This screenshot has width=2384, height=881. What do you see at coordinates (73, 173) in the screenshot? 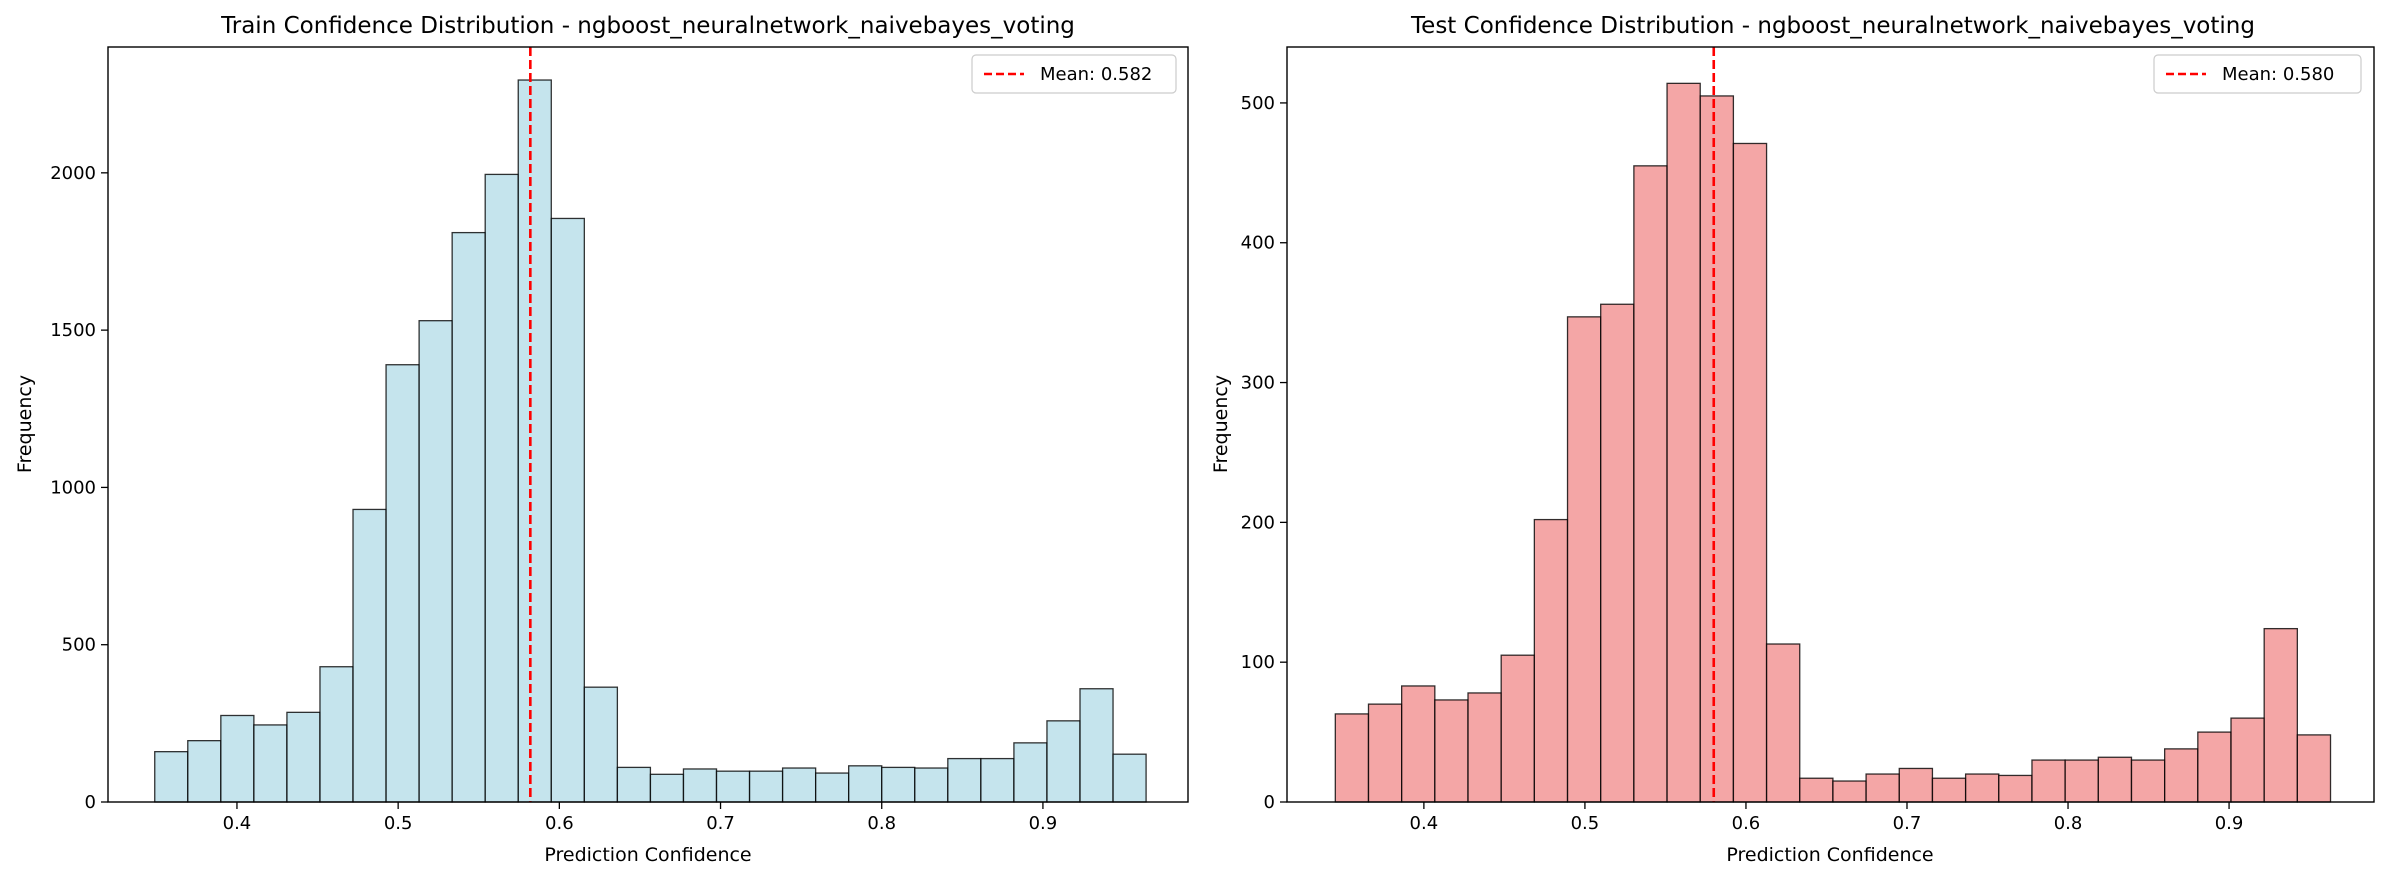
I see `train-y-tick-label: 2000` at bounding box center [73, 173].